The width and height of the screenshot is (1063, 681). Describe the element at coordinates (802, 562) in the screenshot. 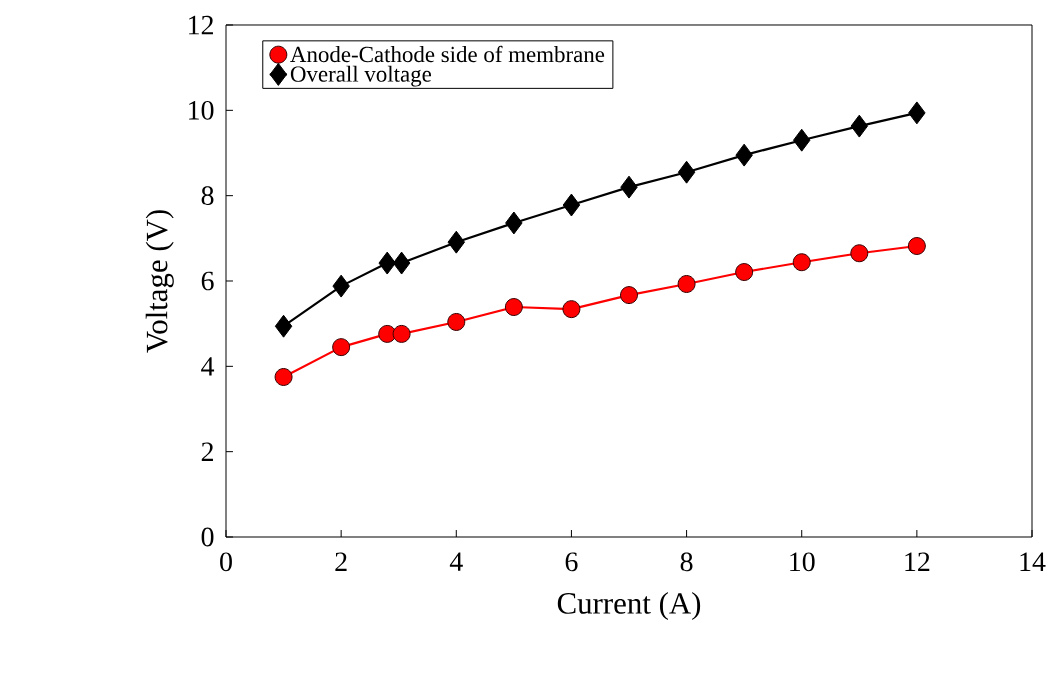

I see `x-tick-label: 10` at that location.